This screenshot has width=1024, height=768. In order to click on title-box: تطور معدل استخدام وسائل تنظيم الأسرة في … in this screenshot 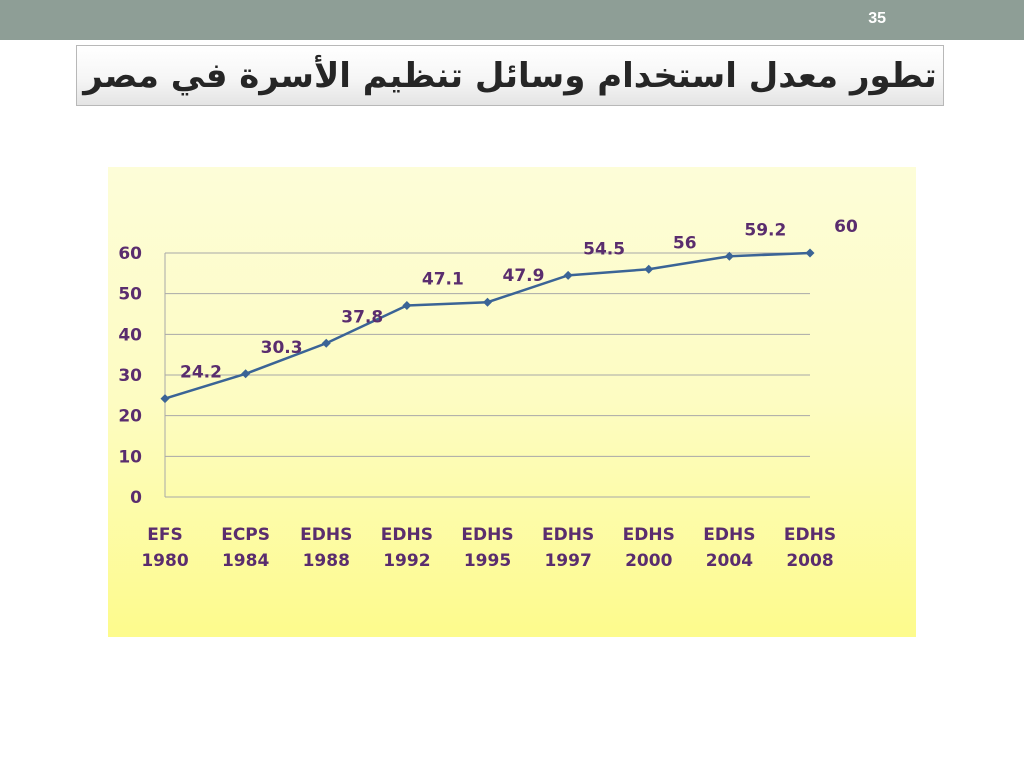, I will do `click(510, 75)`.